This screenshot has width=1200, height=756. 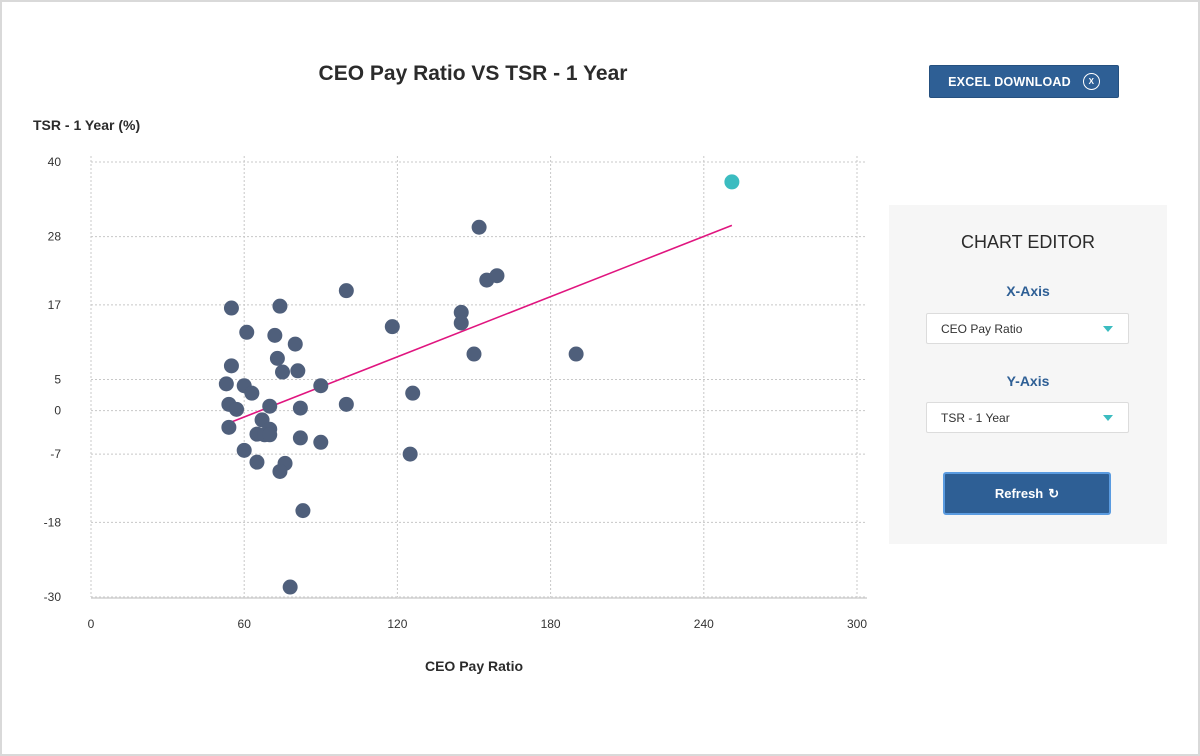 What do you see at coordinates (245, 624) in the screenshot?
I see `x-tick-label: 60` at bounding box center [245, 624].